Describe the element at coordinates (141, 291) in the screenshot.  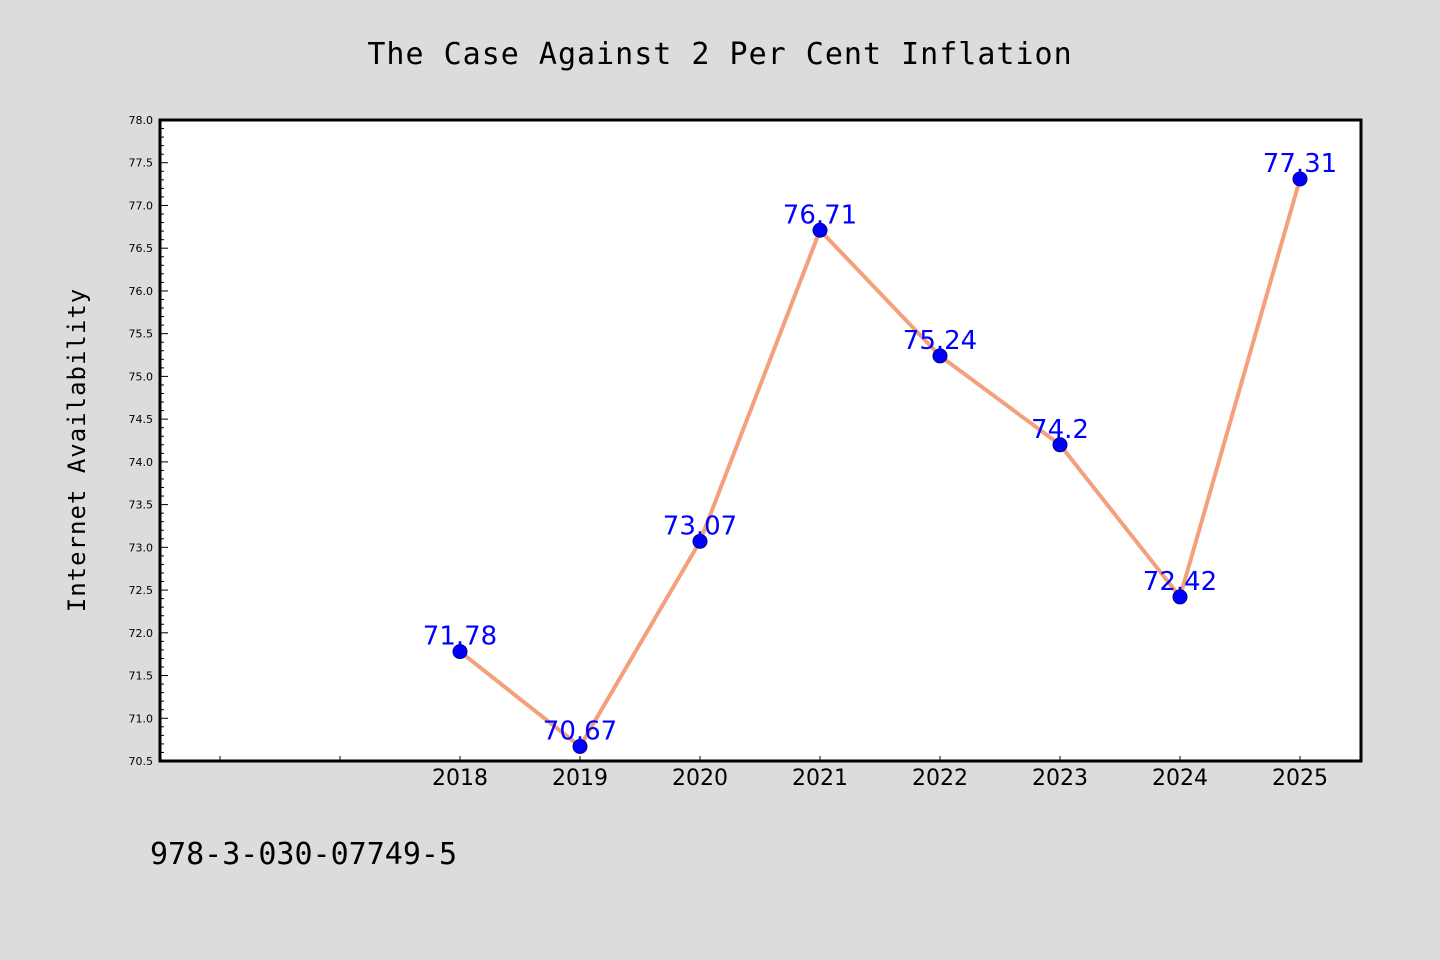
I see `y-tick-label: 76.0` at that location.